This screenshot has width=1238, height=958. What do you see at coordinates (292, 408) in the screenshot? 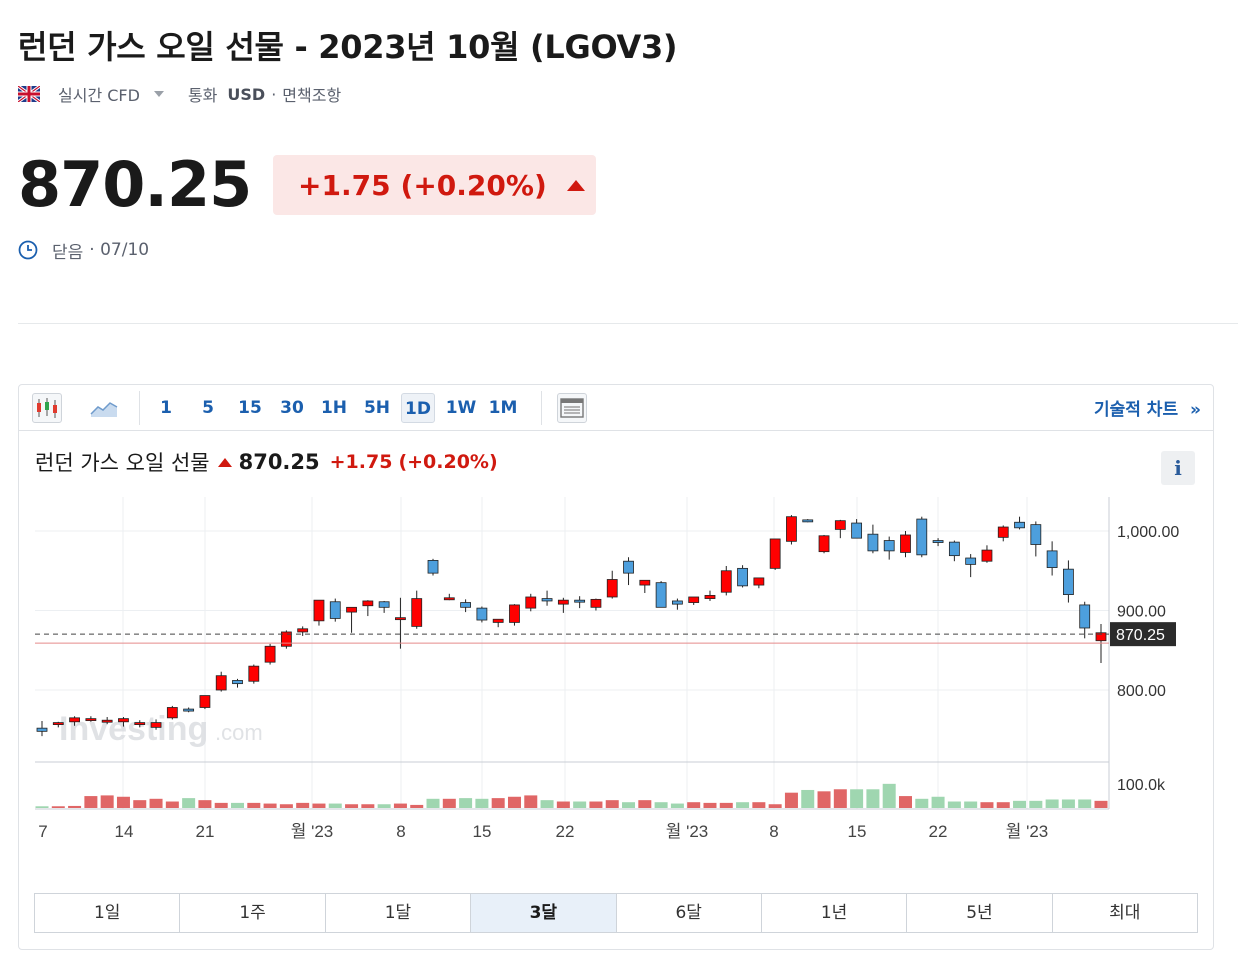
I see `timeframe-30: 30` at bounding box center [292, 408].